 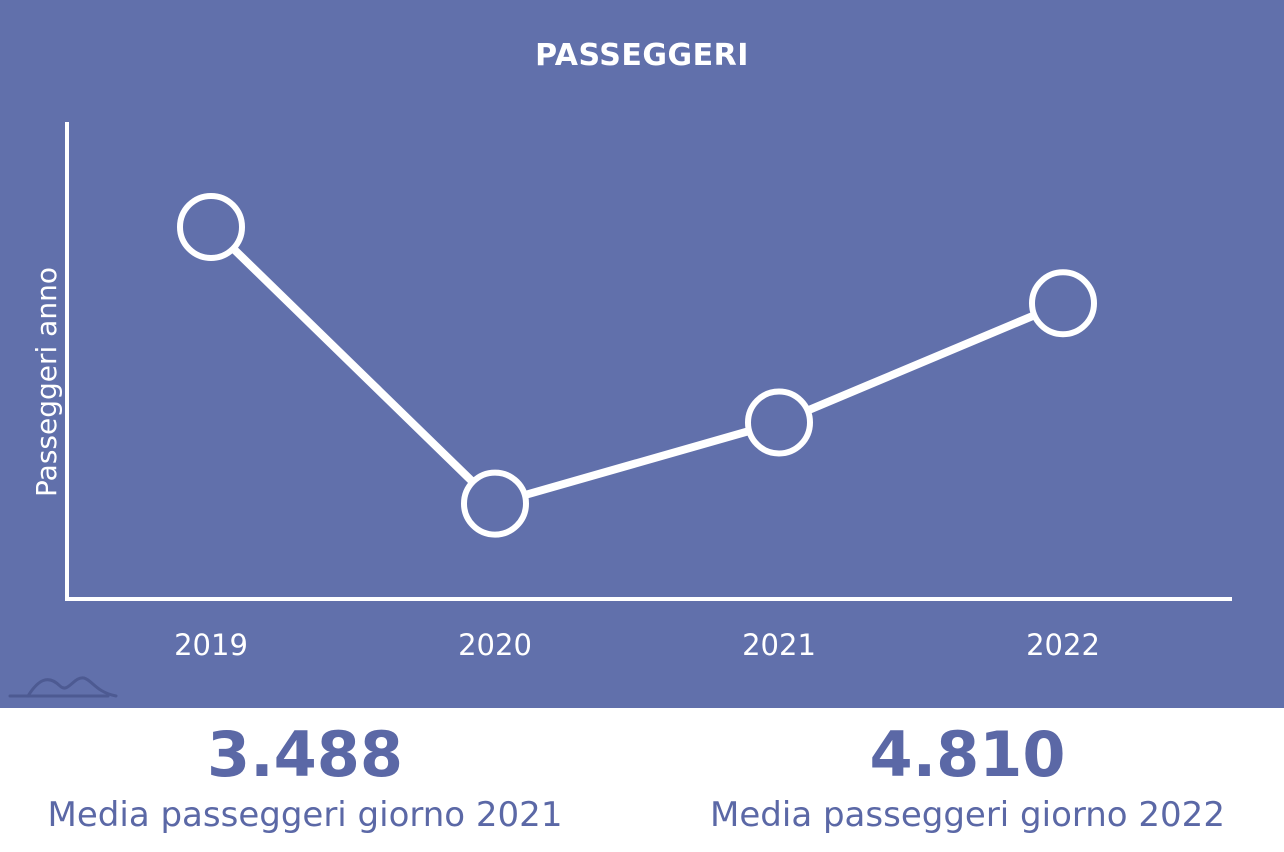 What do you see at coordinates (967, 754) in the screenshot?
I see `stat-value: 4.810` at bounding box center [967, 754].